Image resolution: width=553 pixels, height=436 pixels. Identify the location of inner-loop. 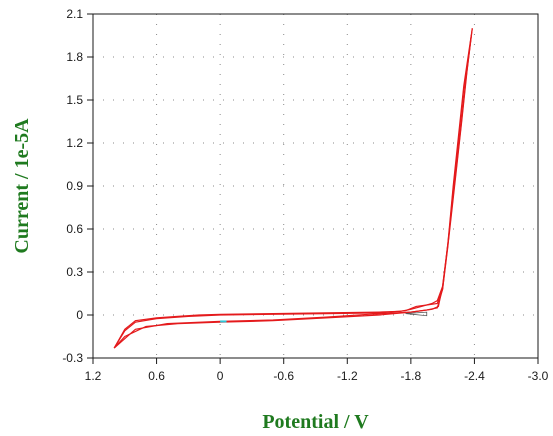
(416, 314).